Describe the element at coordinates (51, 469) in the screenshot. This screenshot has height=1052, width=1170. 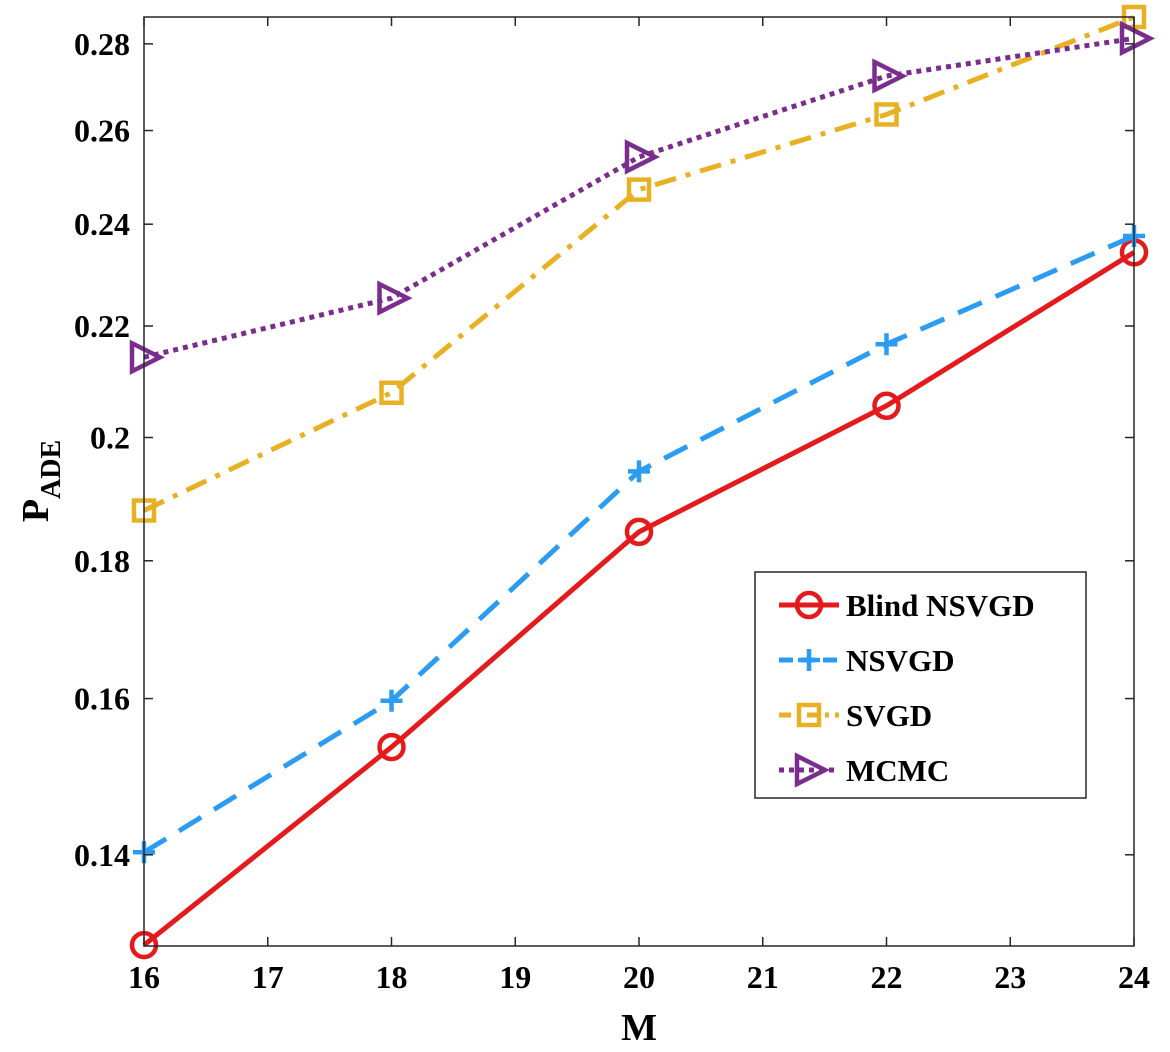
I see `y-axis-title-subscript: ADE` at that location.